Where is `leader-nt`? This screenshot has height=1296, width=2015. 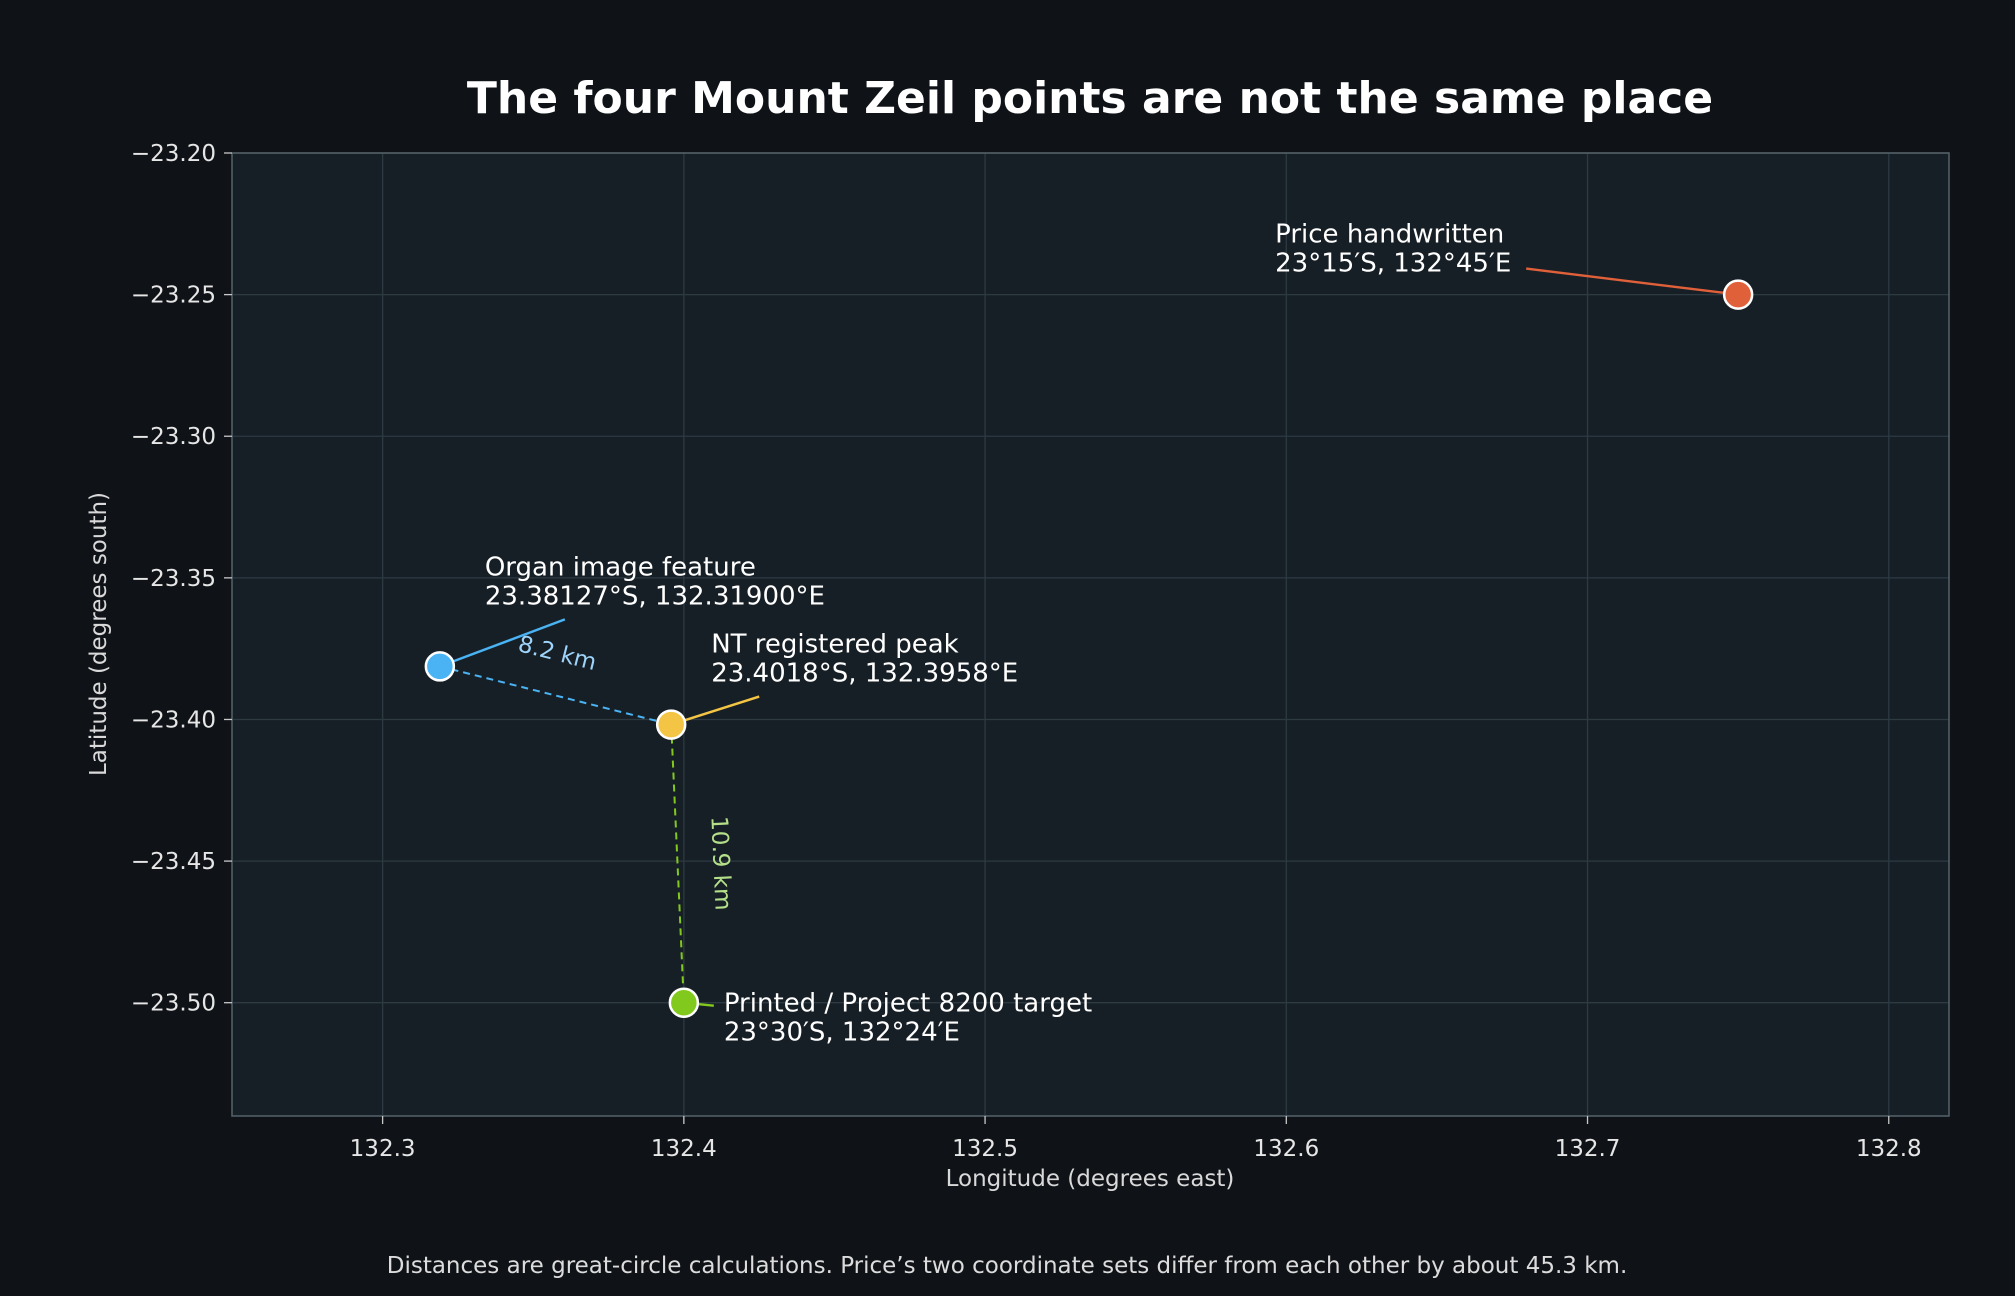 leader-nt is located at coordinates (715, 710).